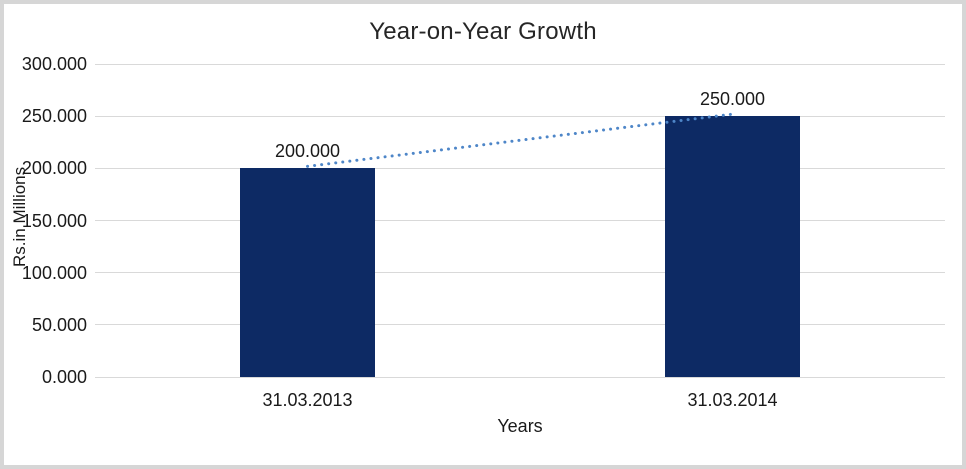 This screenshot has width=966, height=469. What do you see at coordinates (64, 377) in the screenshot?
I see `y-tick-label: 0.000` at bounding box center [64, 377].